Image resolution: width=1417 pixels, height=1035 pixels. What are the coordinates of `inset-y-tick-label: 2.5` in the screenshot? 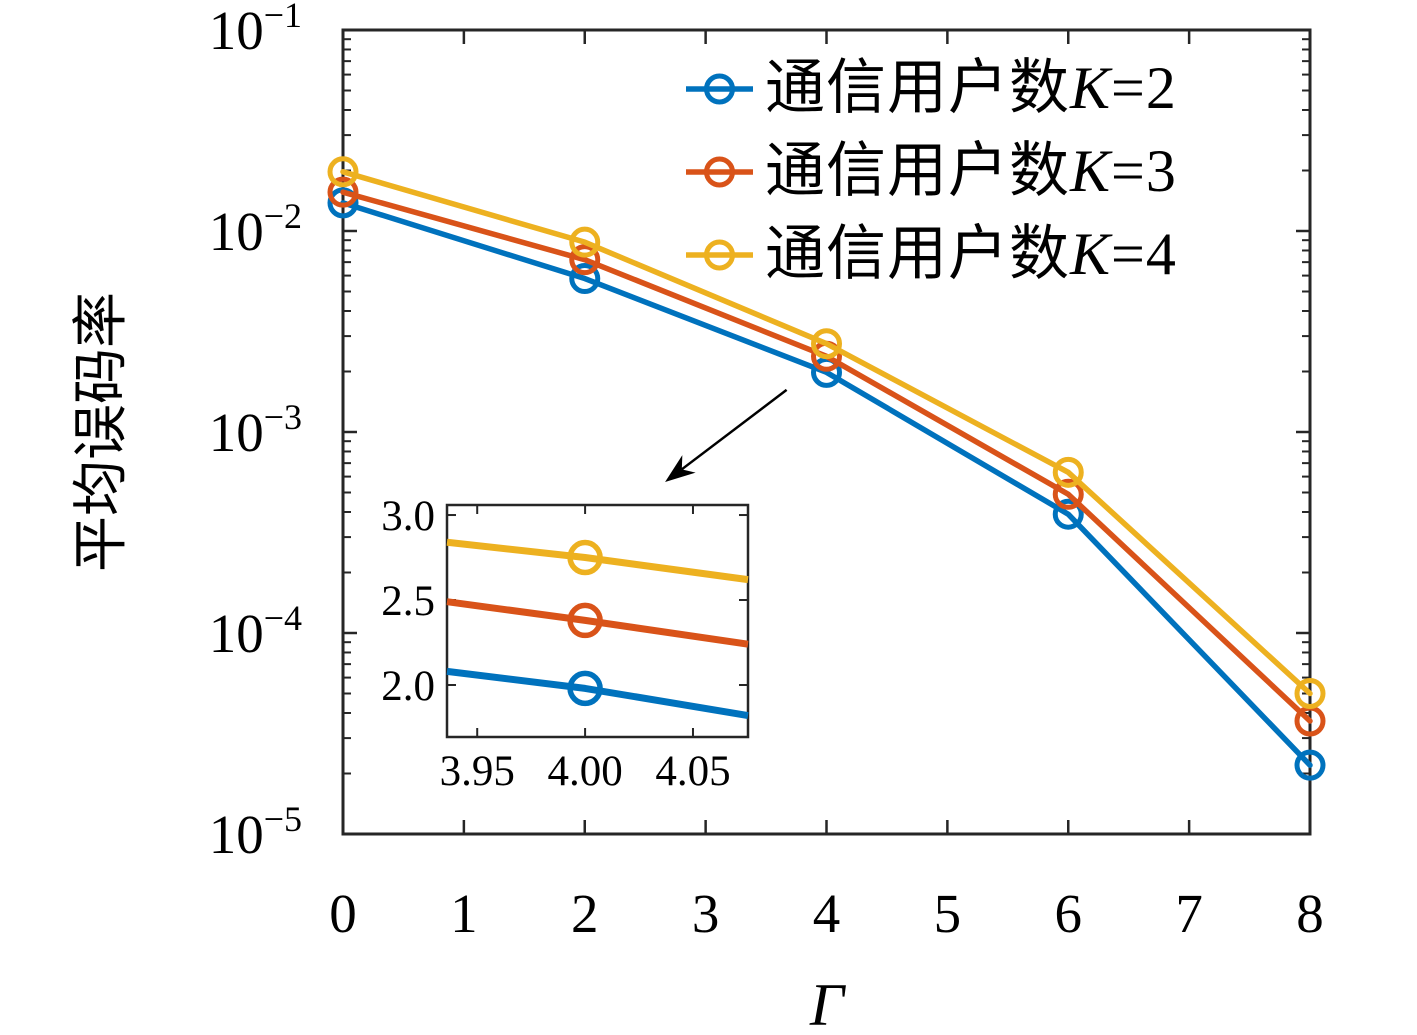 It's located at (408, 601).